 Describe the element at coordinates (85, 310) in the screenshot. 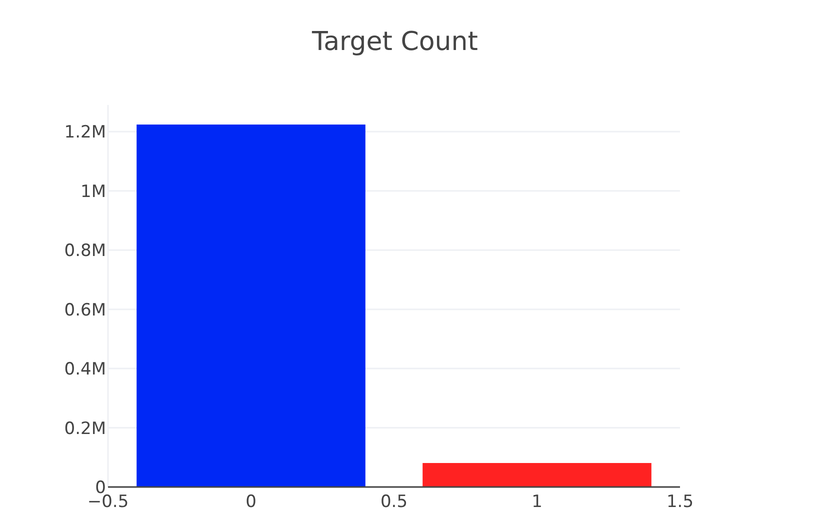

I see `y-tick-label: 0.6M` at that location.